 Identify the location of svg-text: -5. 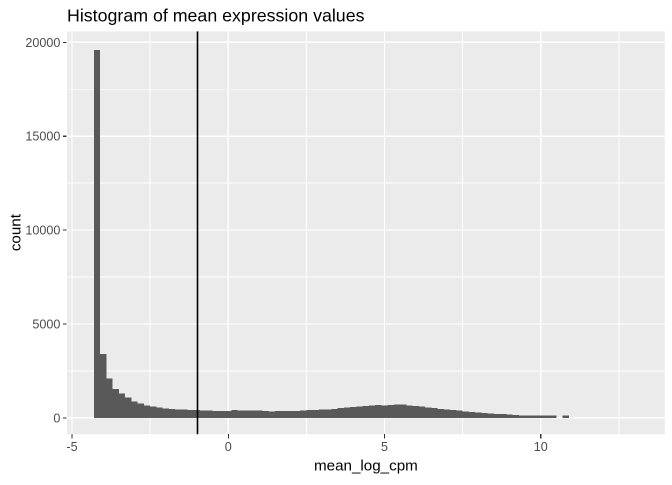
(71, 447).